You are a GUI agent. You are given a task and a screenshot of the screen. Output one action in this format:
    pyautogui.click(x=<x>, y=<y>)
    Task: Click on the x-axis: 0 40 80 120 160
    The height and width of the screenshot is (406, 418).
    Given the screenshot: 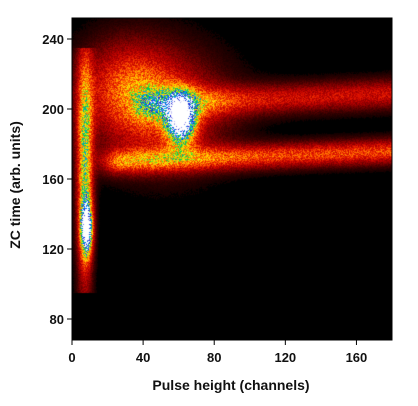 What is the action you would take?
    pyautogui.click(x=217, y=352)
    